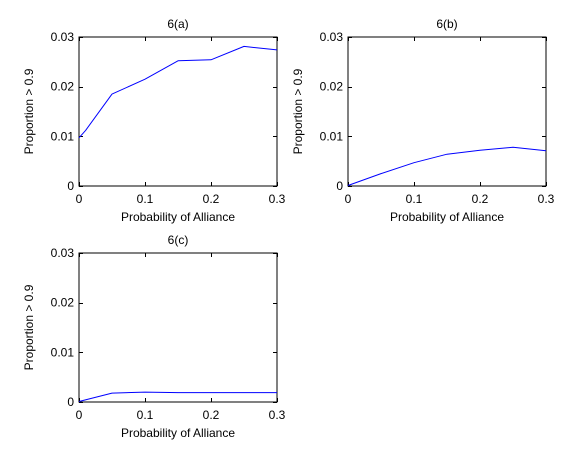 The width and height of the screenshot is (571, 458). What do you see at coordinates (178, 240) in the screenshot?
I see `chart-title: 6(c)` at bounding box center [178, 240].